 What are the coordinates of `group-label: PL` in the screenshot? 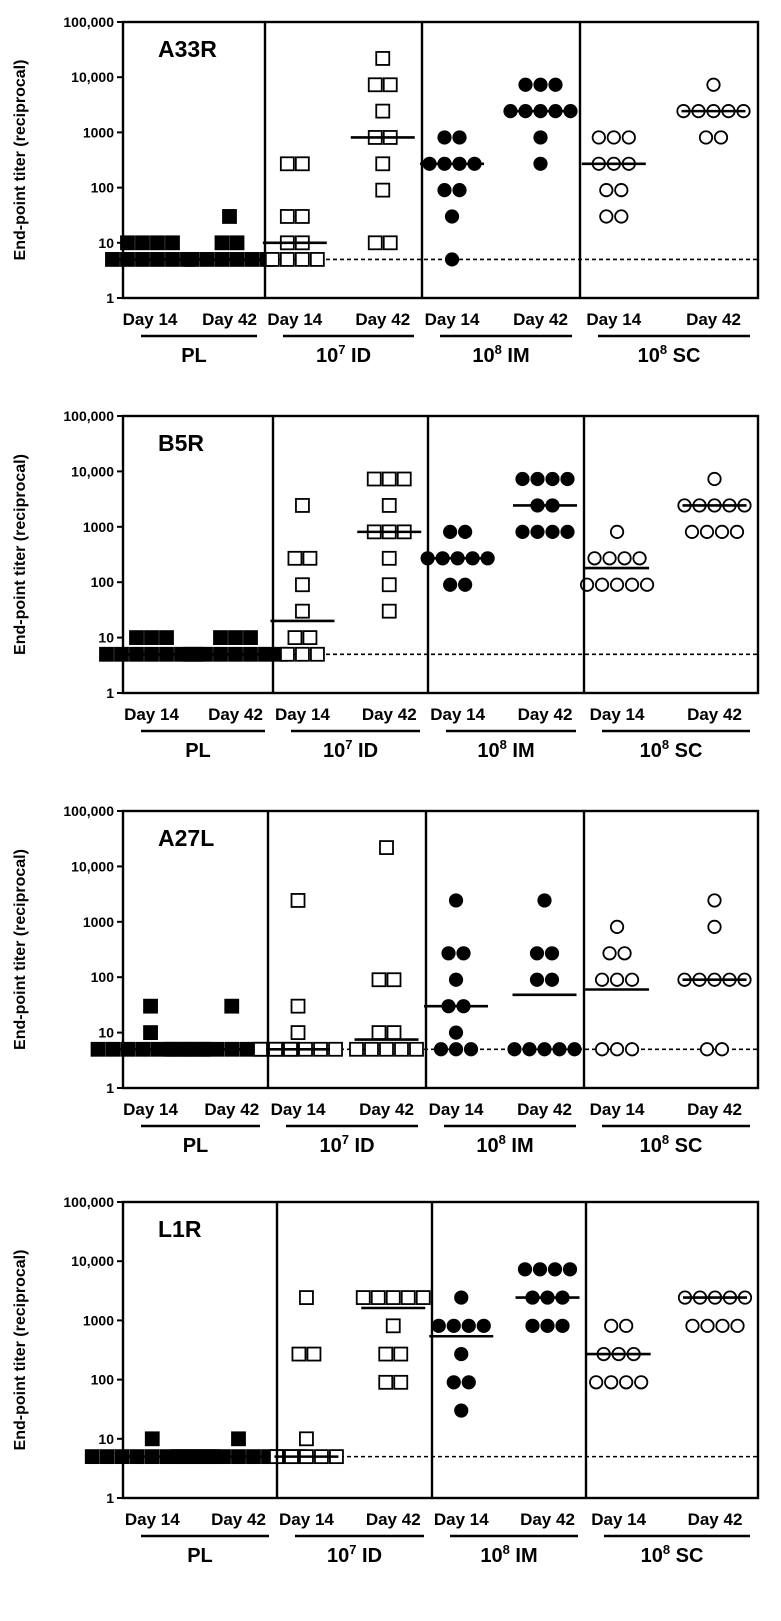 It's located at (196, 1146).